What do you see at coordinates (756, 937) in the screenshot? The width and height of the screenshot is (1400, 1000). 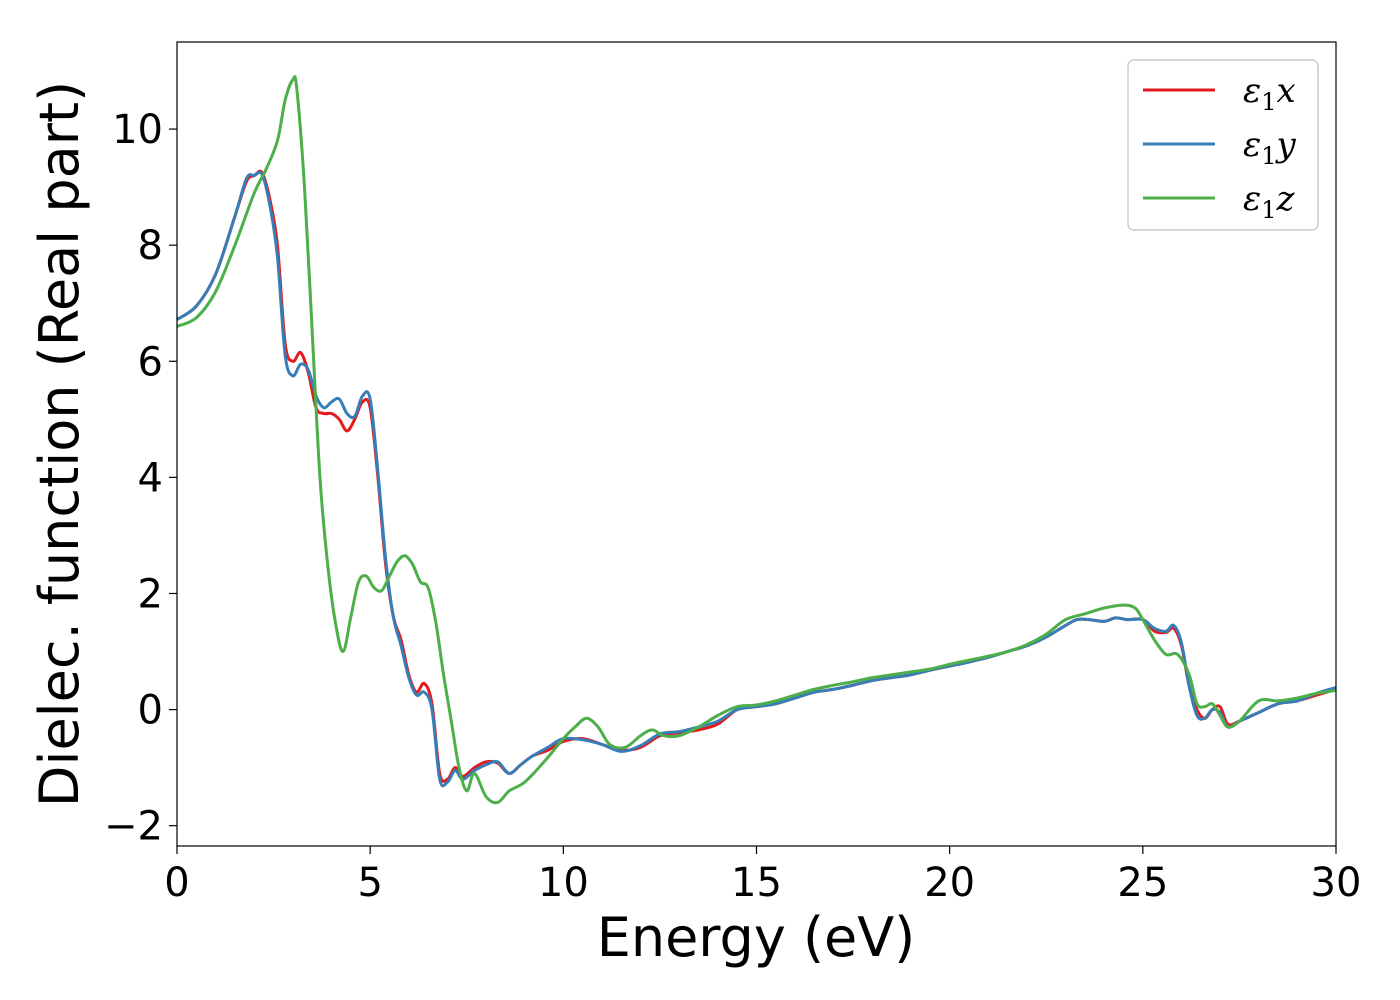 I see `x-axis-title: Energy (eV)` at bounding box center [756, 937].